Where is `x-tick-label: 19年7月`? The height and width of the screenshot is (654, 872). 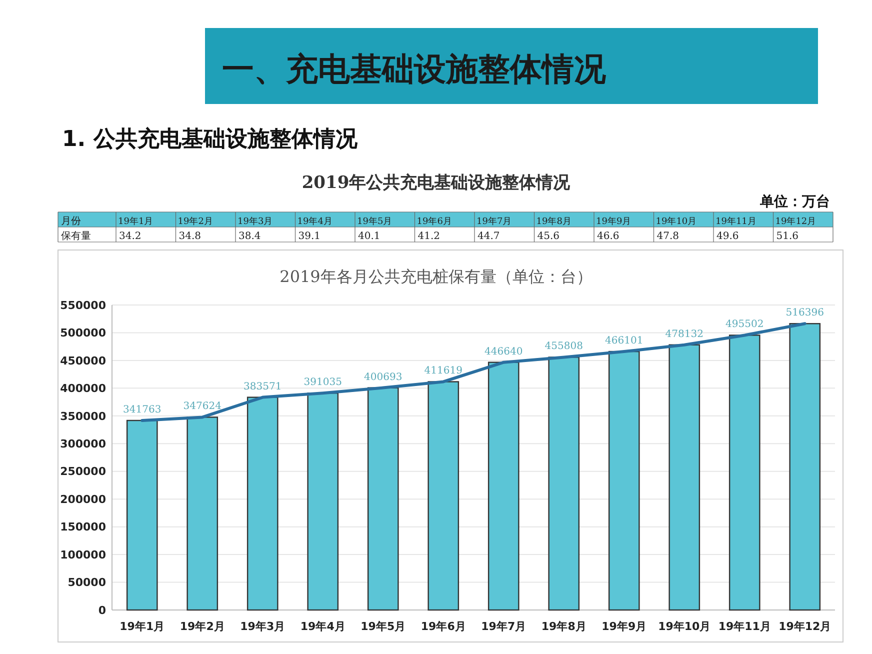 x-tick-label: 19年7月 is located at coordinates (503, 626).